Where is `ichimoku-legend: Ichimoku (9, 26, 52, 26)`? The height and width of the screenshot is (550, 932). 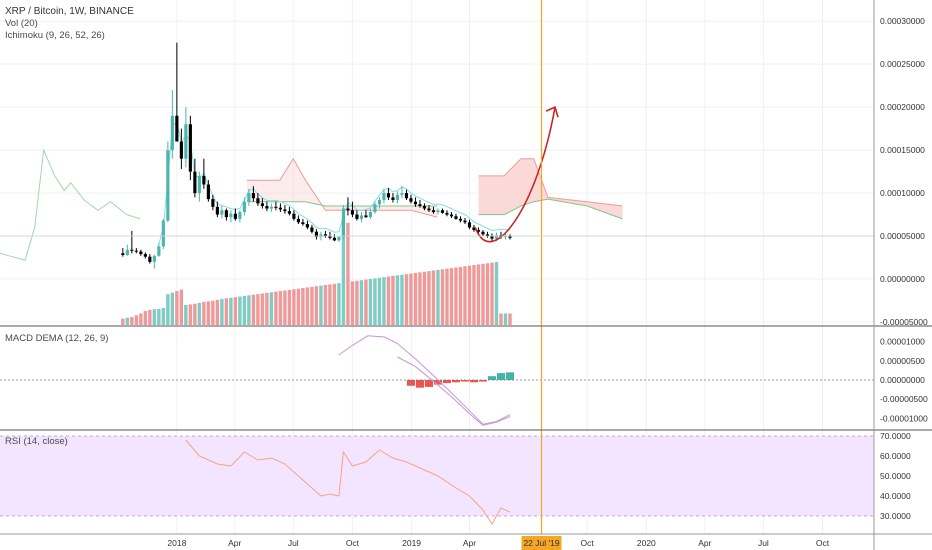 ichimoku-legend: Ichimoku (9, 26, 52, 26) is located at coordinates (55, 35).